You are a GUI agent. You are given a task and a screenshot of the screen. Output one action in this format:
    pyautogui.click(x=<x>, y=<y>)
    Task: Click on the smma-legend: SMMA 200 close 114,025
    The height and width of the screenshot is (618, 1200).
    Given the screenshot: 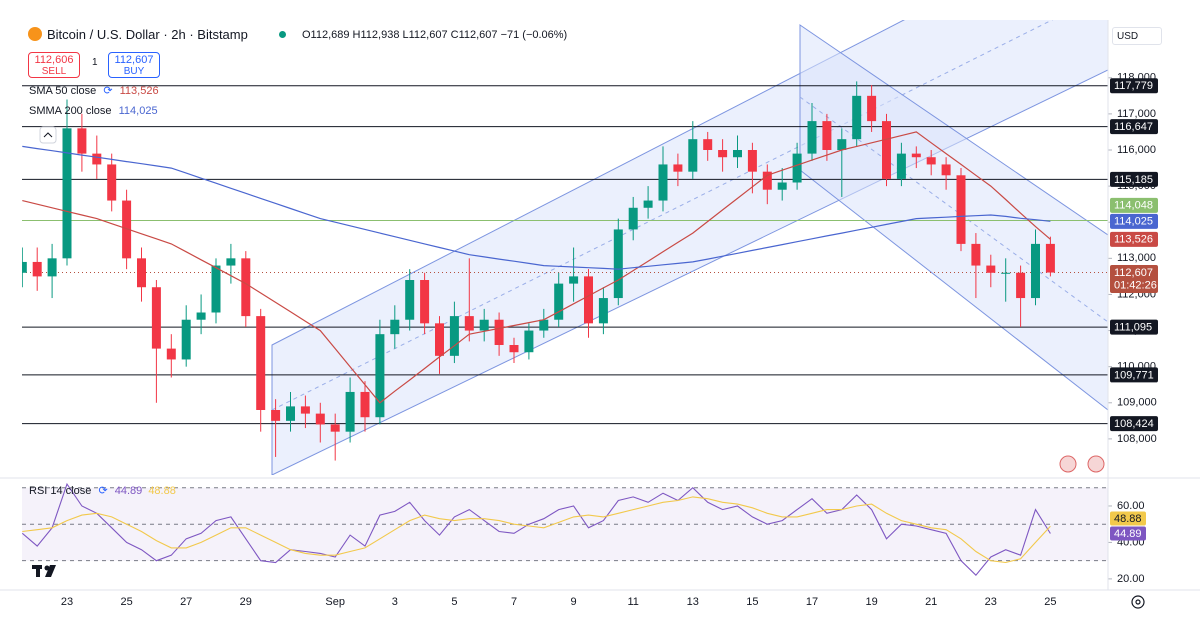 What is the action you would take?
    pyautogui.click(x=93, y=111)
    